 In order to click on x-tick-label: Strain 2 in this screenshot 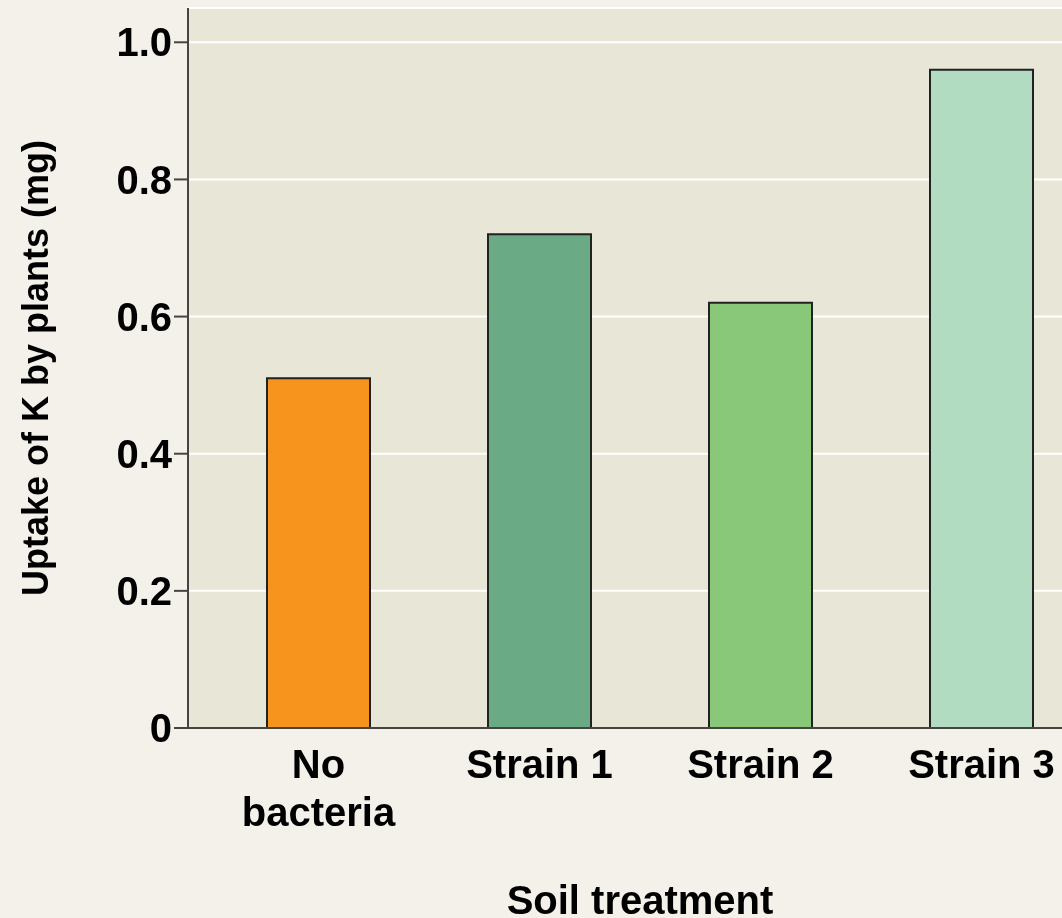, I will do `click(760, 764)`.